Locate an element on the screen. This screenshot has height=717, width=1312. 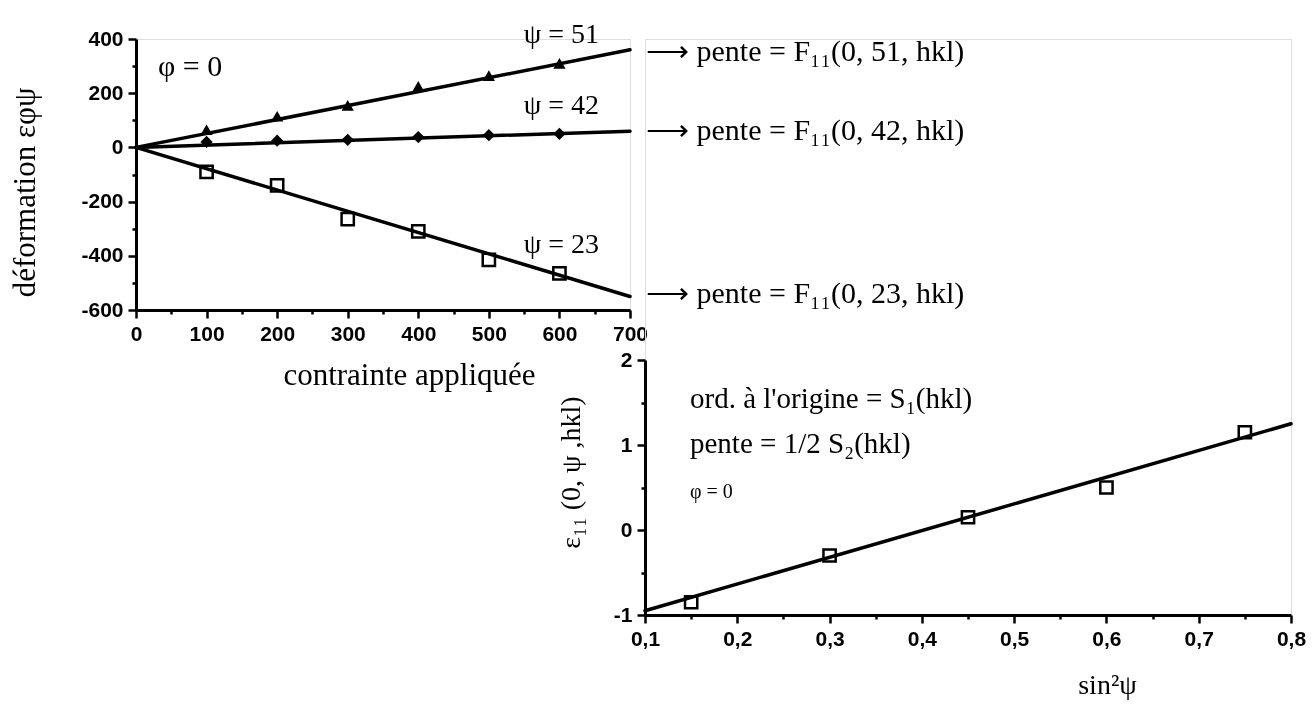
x-tick-label: 400 is located at coordinates (419, 333).